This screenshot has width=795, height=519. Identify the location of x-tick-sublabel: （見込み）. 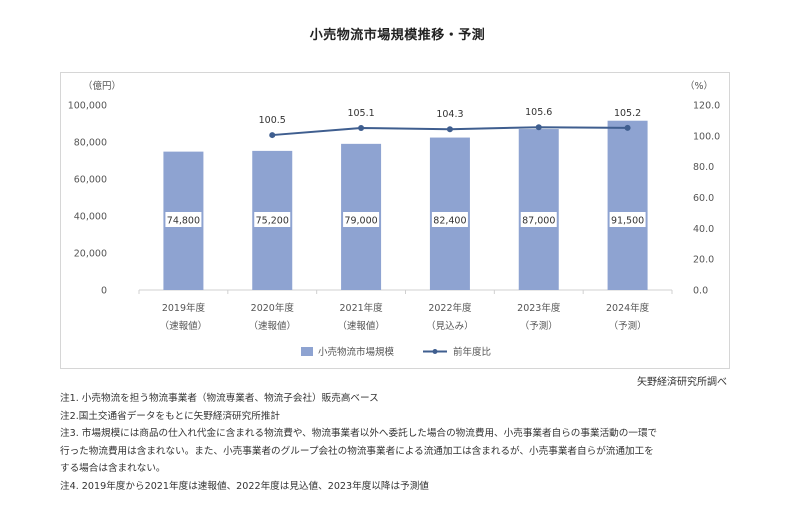
(450, 326).